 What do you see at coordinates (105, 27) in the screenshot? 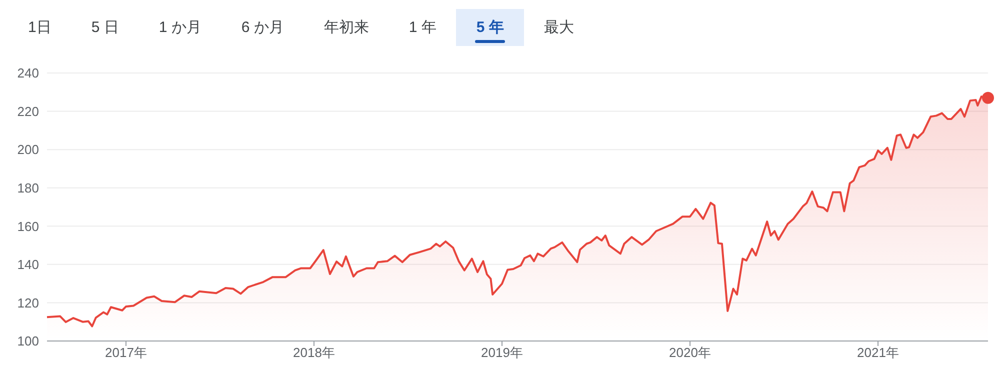
I see `text: 5 日` at bounding box center [105, 27].